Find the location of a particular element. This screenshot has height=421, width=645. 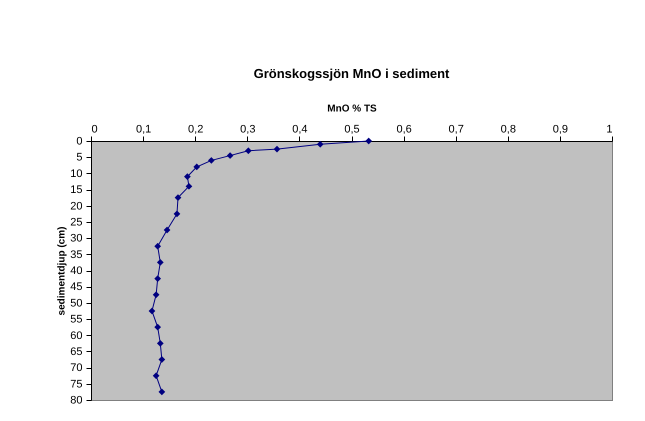

y-tick-label: 45 is located at coordinates (76, 287).